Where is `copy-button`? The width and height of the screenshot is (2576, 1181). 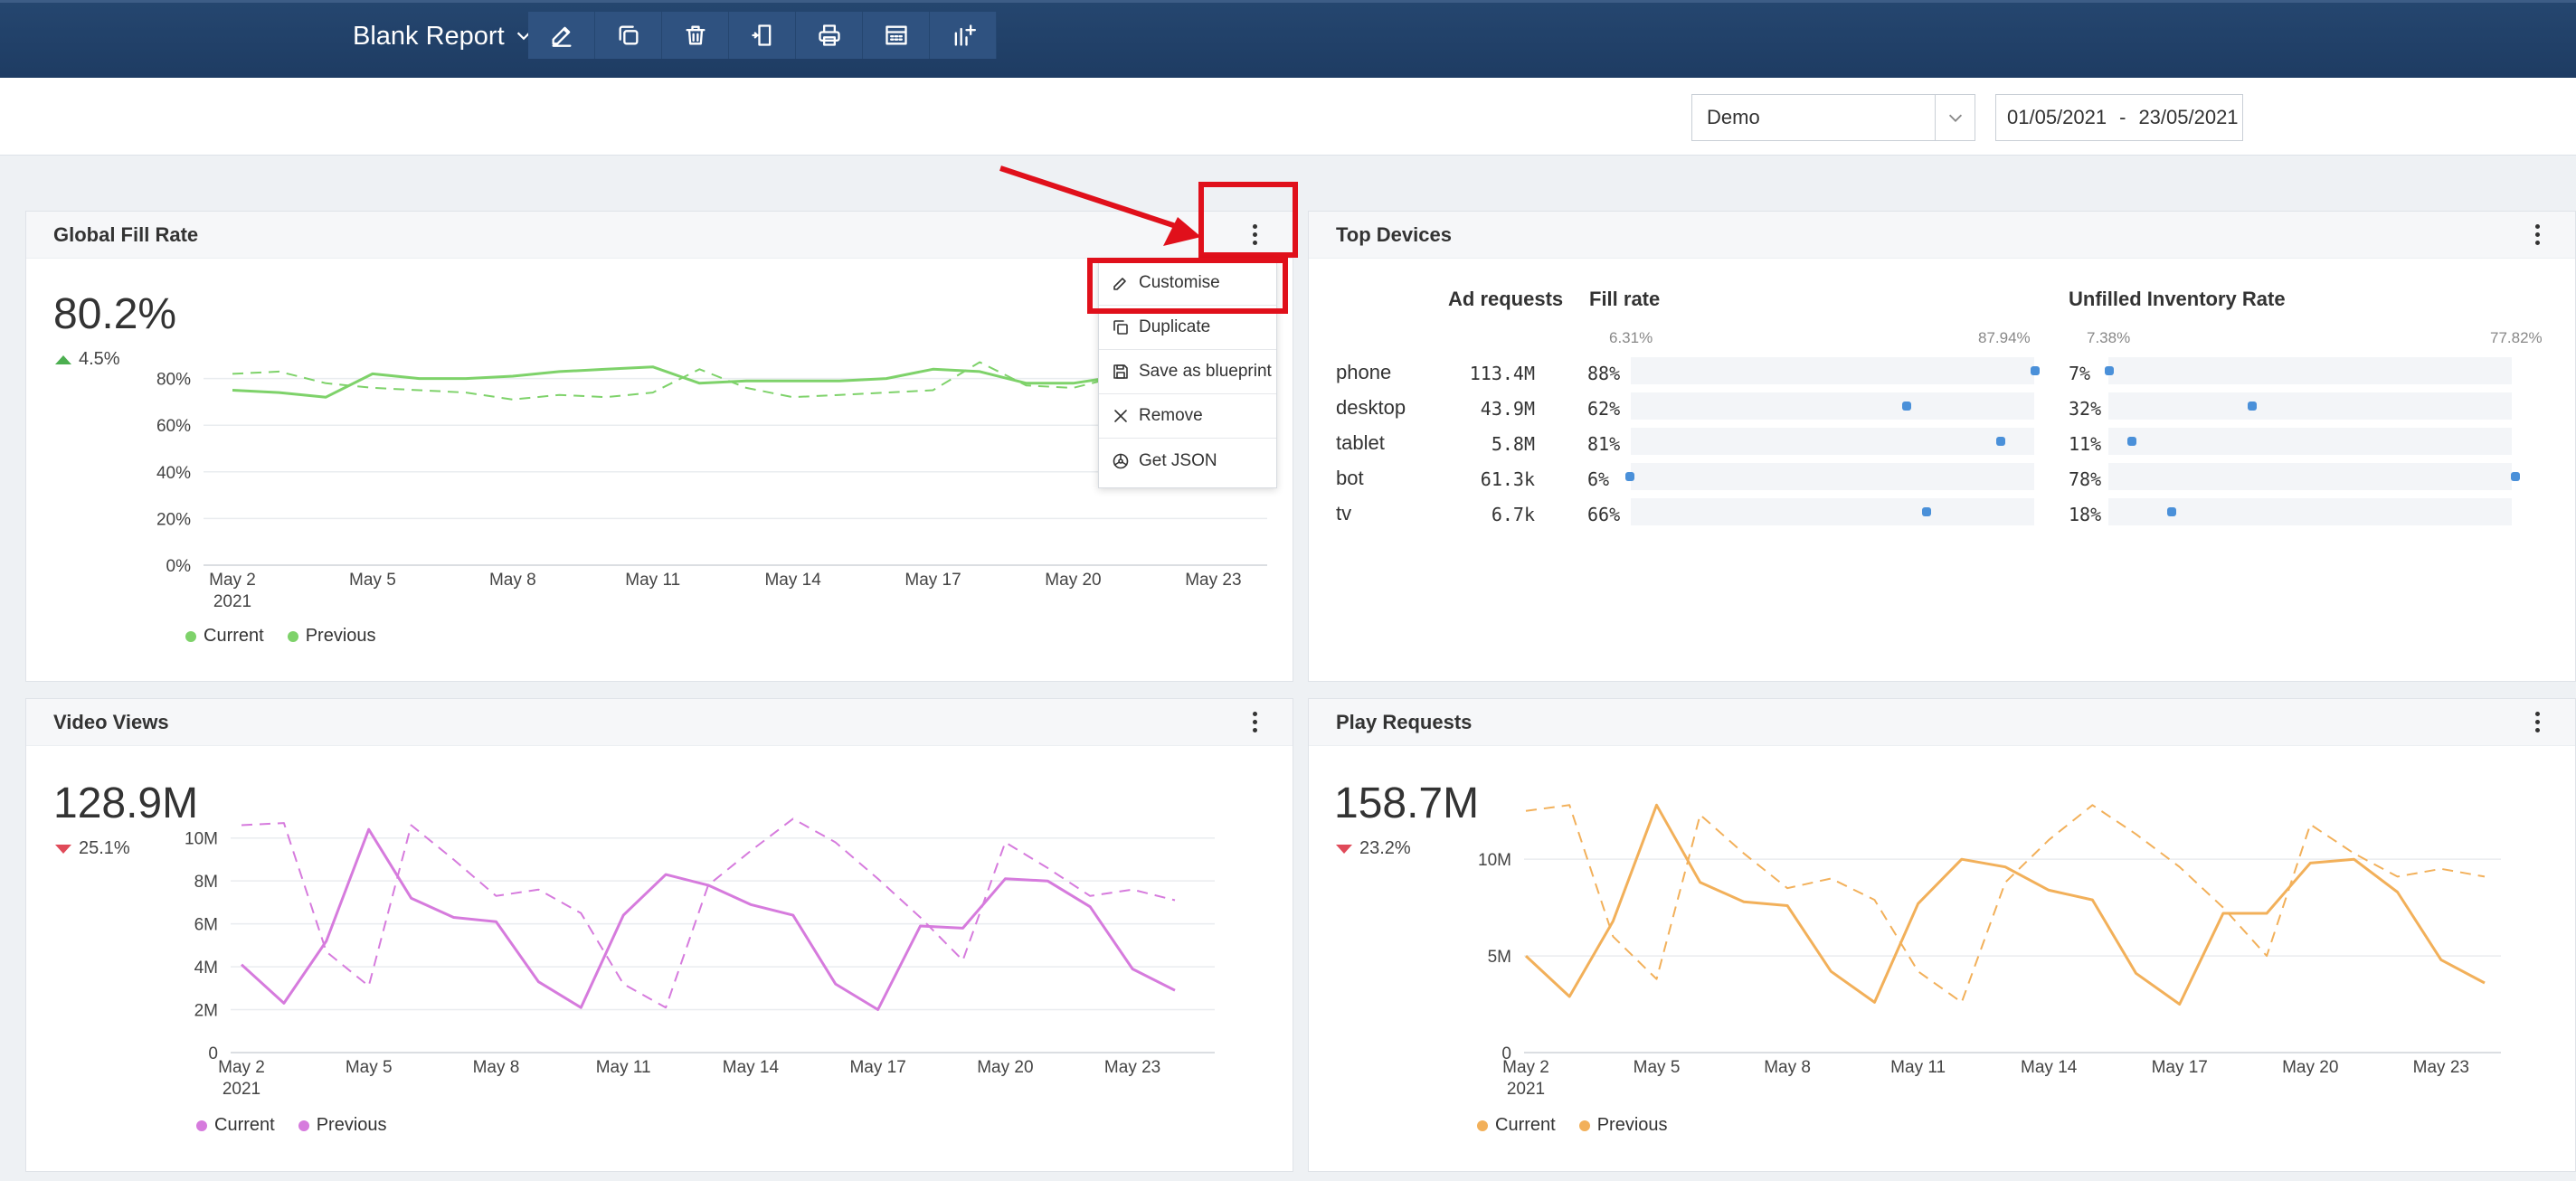
copy-button is located at coordinates (629, 35).